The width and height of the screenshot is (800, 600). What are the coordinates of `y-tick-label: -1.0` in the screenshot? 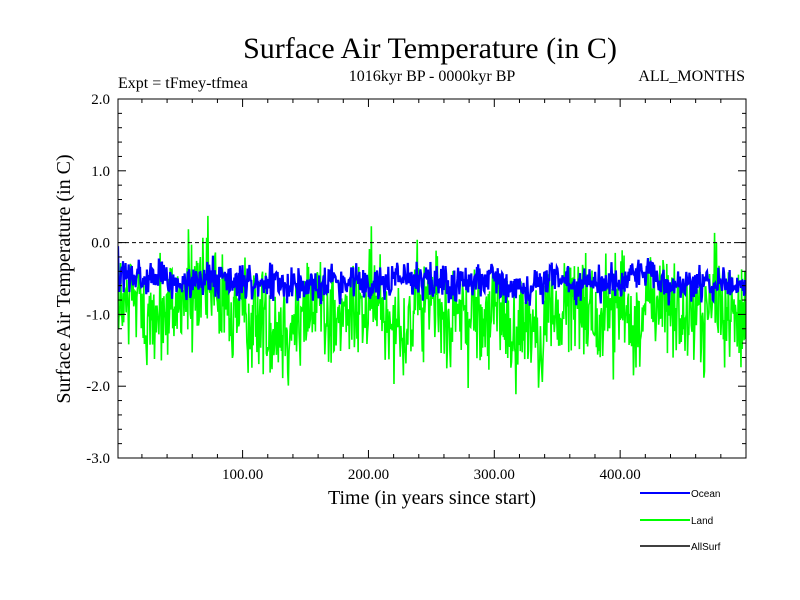 It's located at (98, 315).